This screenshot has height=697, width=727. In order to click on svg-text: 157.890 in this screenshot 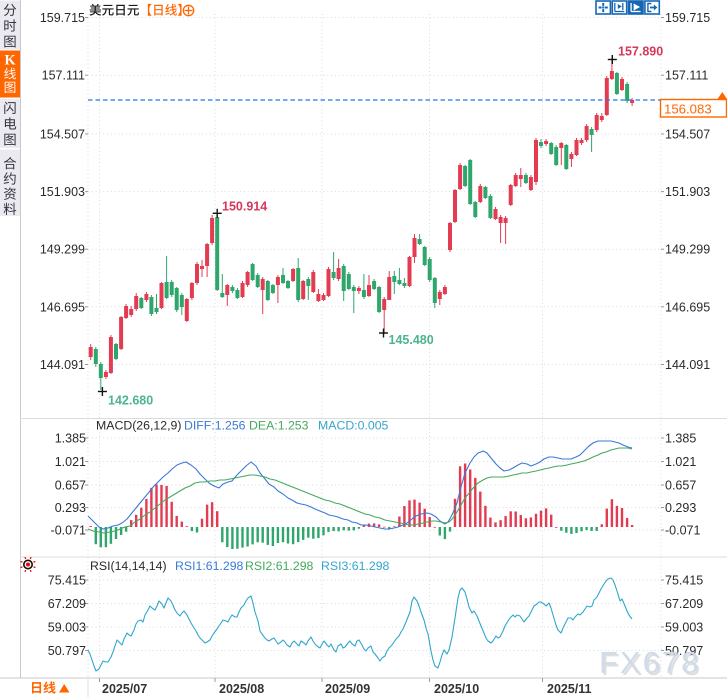, I will do `click(640, 52)`.